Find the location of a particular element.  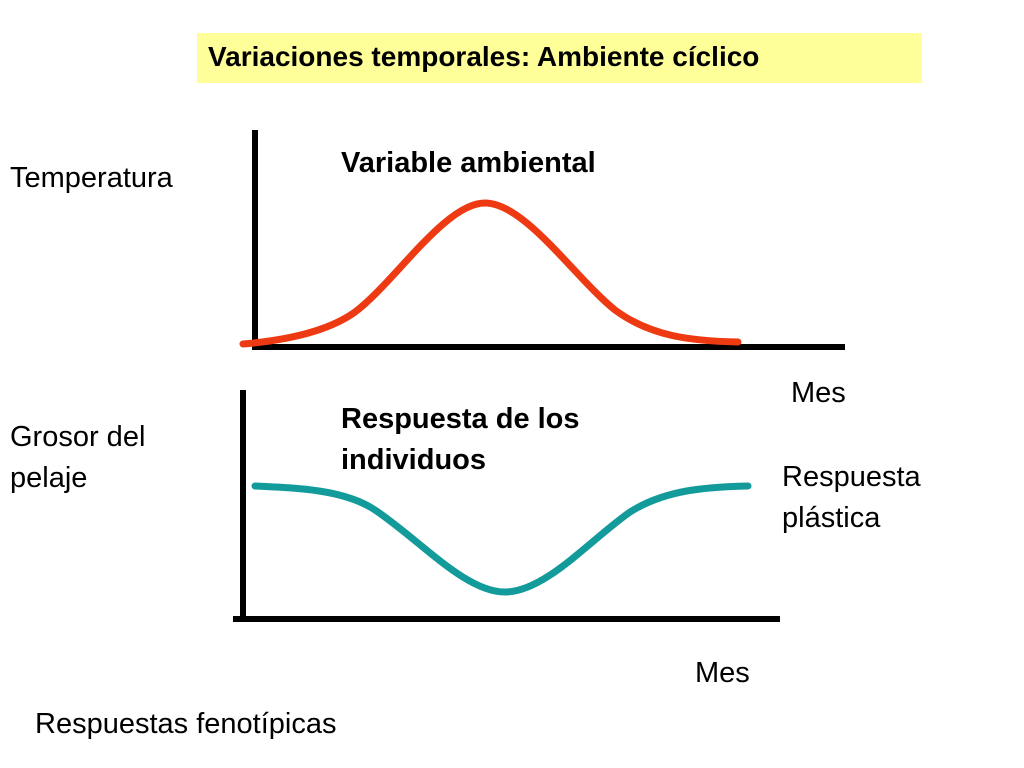

title-banner: Variaciones temporales: Ambiente cíclico is located at coordinates (559, 58).